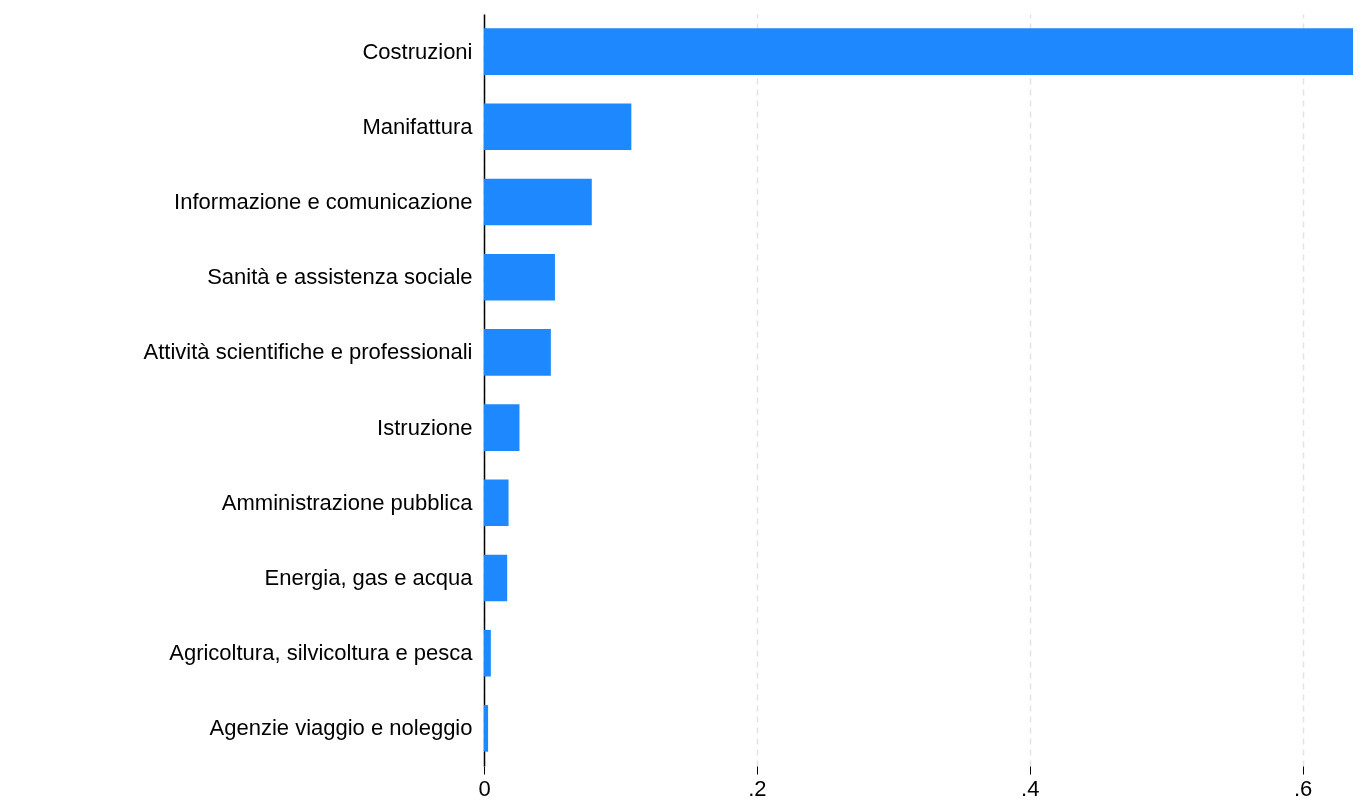 The height and width of the screenshot is (804, 1365). I want to click on y-tick-label: Informazione e comunicazione, so click(323, 201).